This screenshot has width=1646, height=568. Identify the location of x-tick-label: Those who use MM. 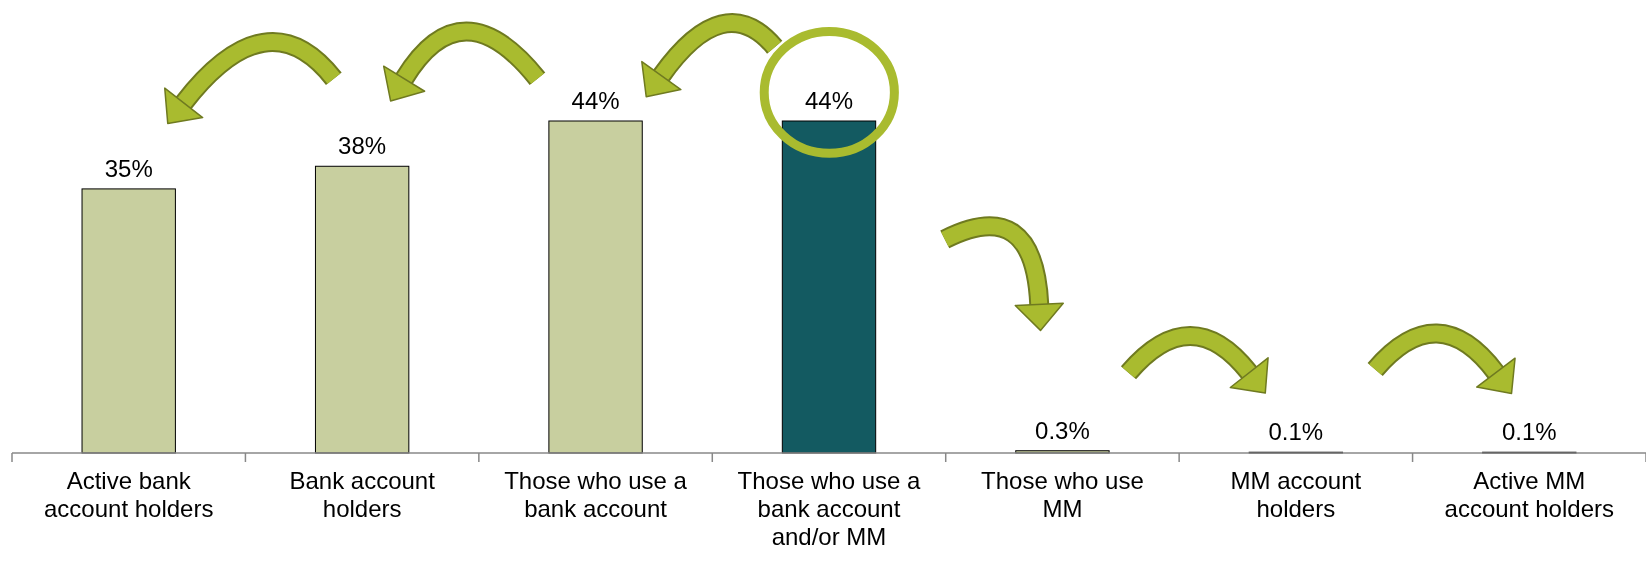
(1062, 494).